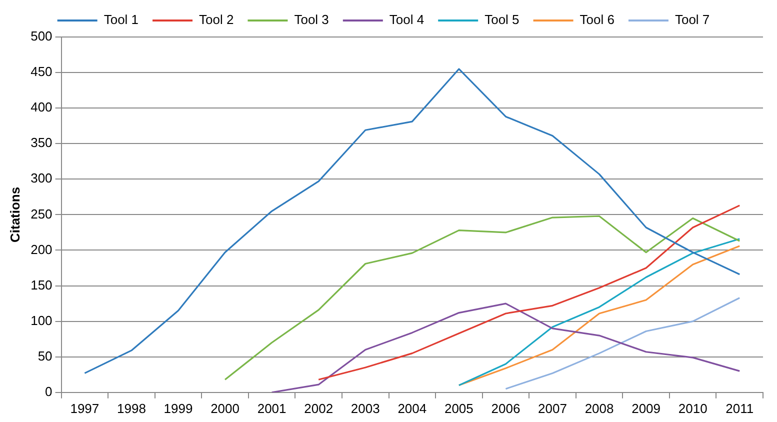 This screenshot has height=422, width=777. Describe the element at coordinates (41, 107) in the screenshot. I see `y-tick-label: 400` at that location.